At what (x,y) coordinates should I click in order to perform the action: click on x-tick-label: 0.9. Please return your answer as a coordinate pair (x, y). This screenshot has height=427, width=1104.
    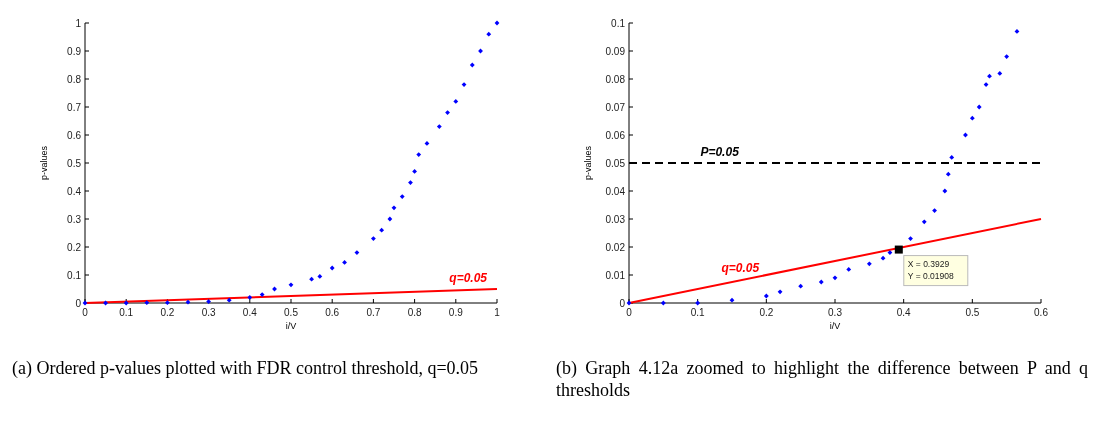
    Looking at the image, I should click on (456, 312).